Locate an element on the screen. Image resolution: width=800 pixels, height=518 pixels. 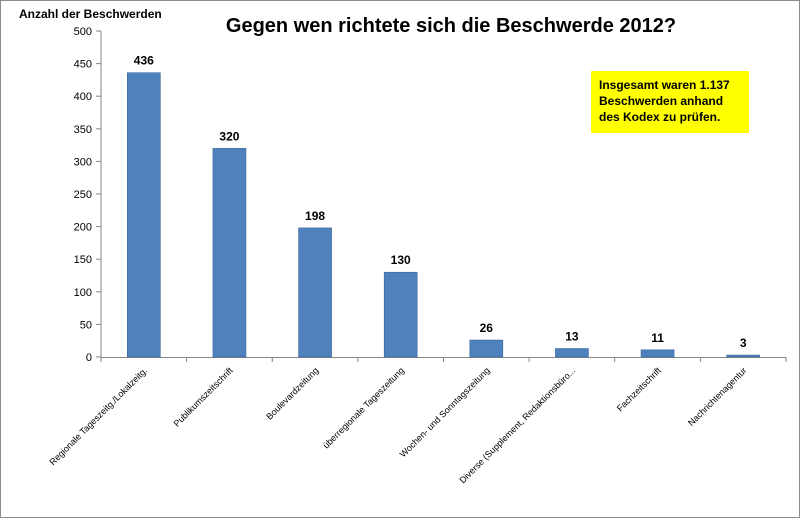
data-label: 436 is located at coordinates (144, 61).